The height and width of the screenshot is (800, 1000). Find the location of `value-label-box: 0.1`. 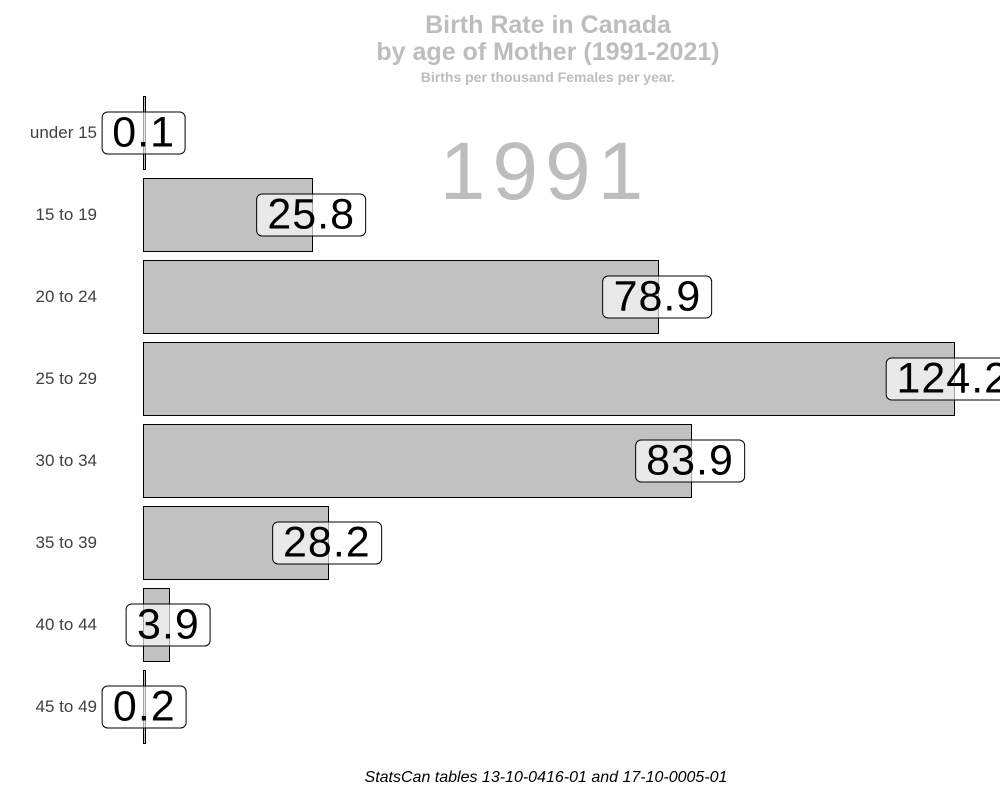

value-label-box: 0.1 is located at coordinates (144, 132).